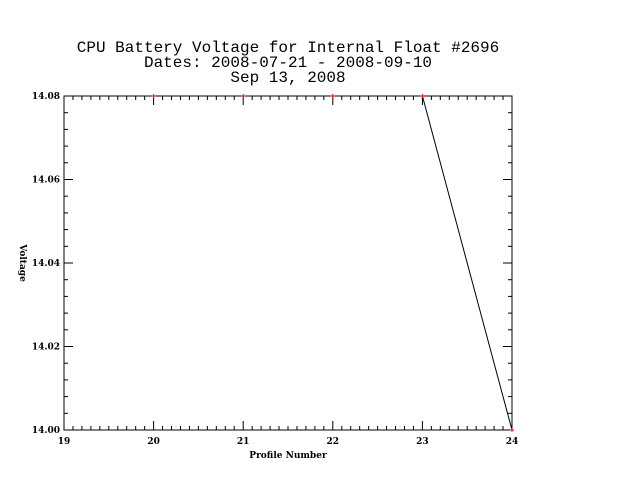 This screenshot has height=480, width=640. I want to click on y-tick-label: 14.00, so click(46, 431).